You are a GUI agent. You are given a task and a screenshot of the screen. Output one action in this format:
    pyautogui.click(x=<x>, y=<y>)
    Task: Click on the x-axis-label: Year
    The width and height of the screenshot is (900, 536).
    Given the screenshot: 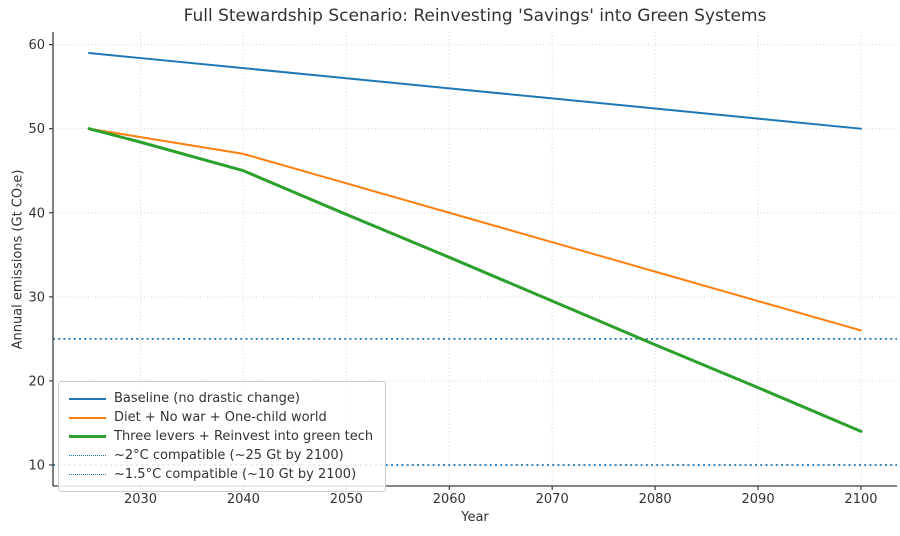 What is the action you would take?
    pyautogui.click(x=475, y=517)
    